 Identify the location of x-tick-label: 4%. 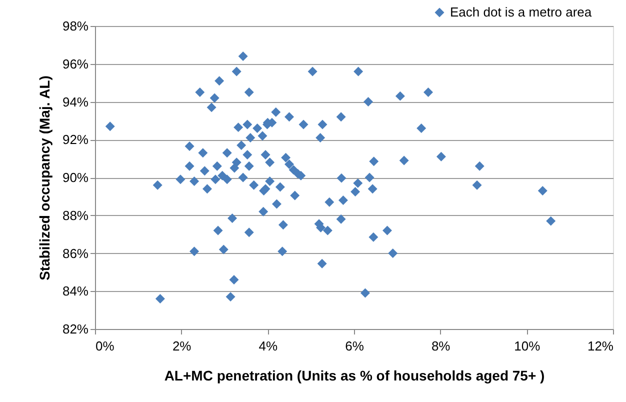
(268, 346).